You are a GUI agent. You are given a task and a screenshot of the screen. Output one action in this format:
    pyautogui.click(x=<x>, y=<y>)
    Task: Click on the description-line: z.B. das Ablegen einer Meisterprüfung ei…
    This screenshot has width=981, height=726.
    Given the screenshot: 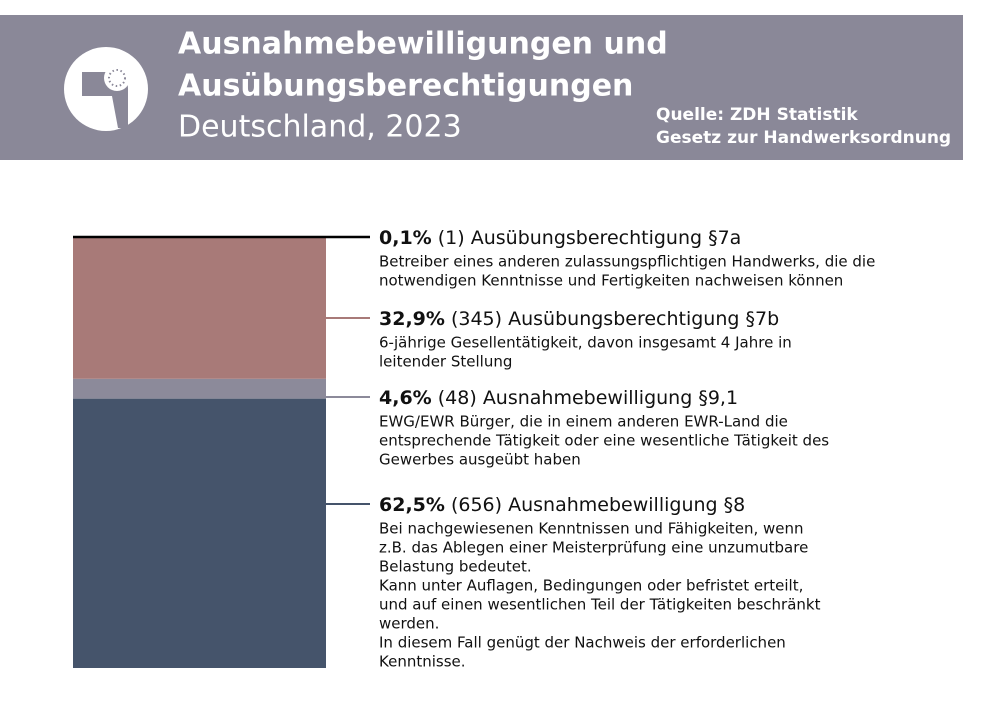 What is the action you would take?
    pyautogui.click(x=593, y=548)
    